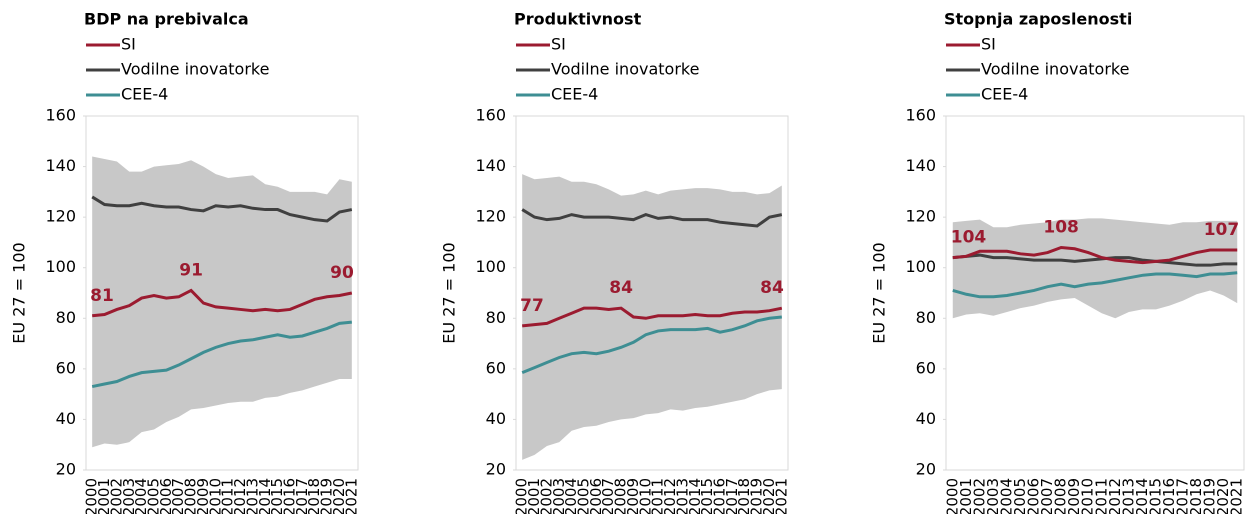  What do you see at coordinates (969, 238) in the screenshot?
I see `data-label: 104` at bounding box center [969, 238].